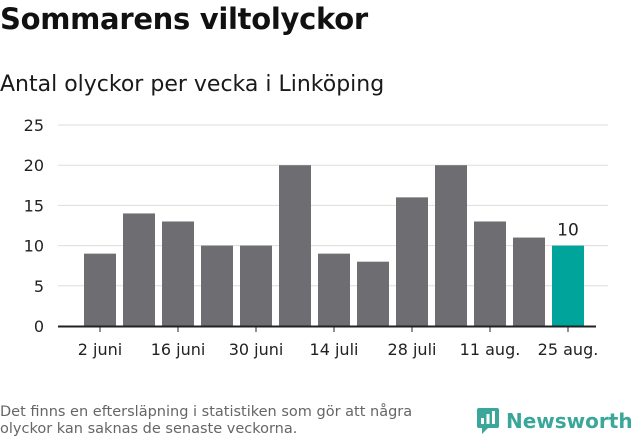 Image resolution: width=631 pixels, height=439 pixels. I want to click on chart-subtitle: Antal olyckor per vecka i Linköping, so click(192, 84).